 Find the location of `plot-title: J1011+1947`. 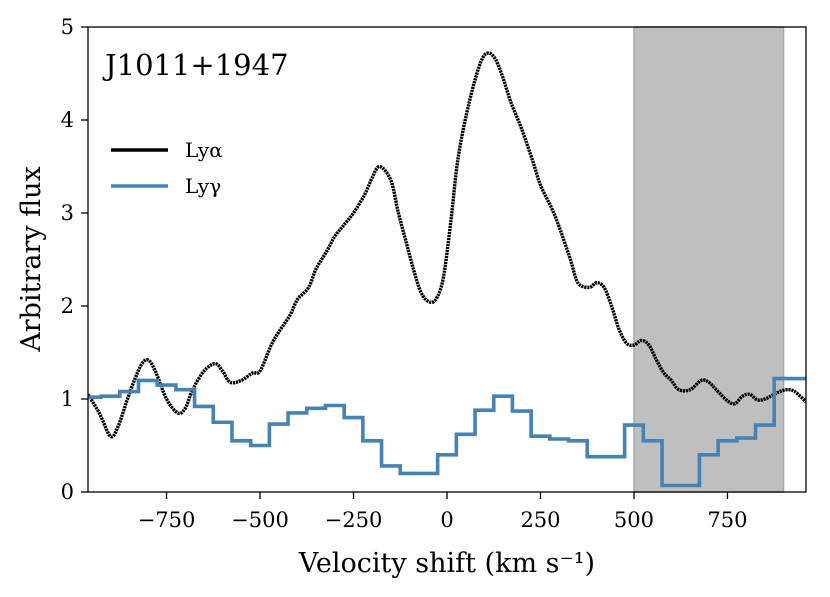

plot-title: J1011+1947 is located at coordinates (195, 65).